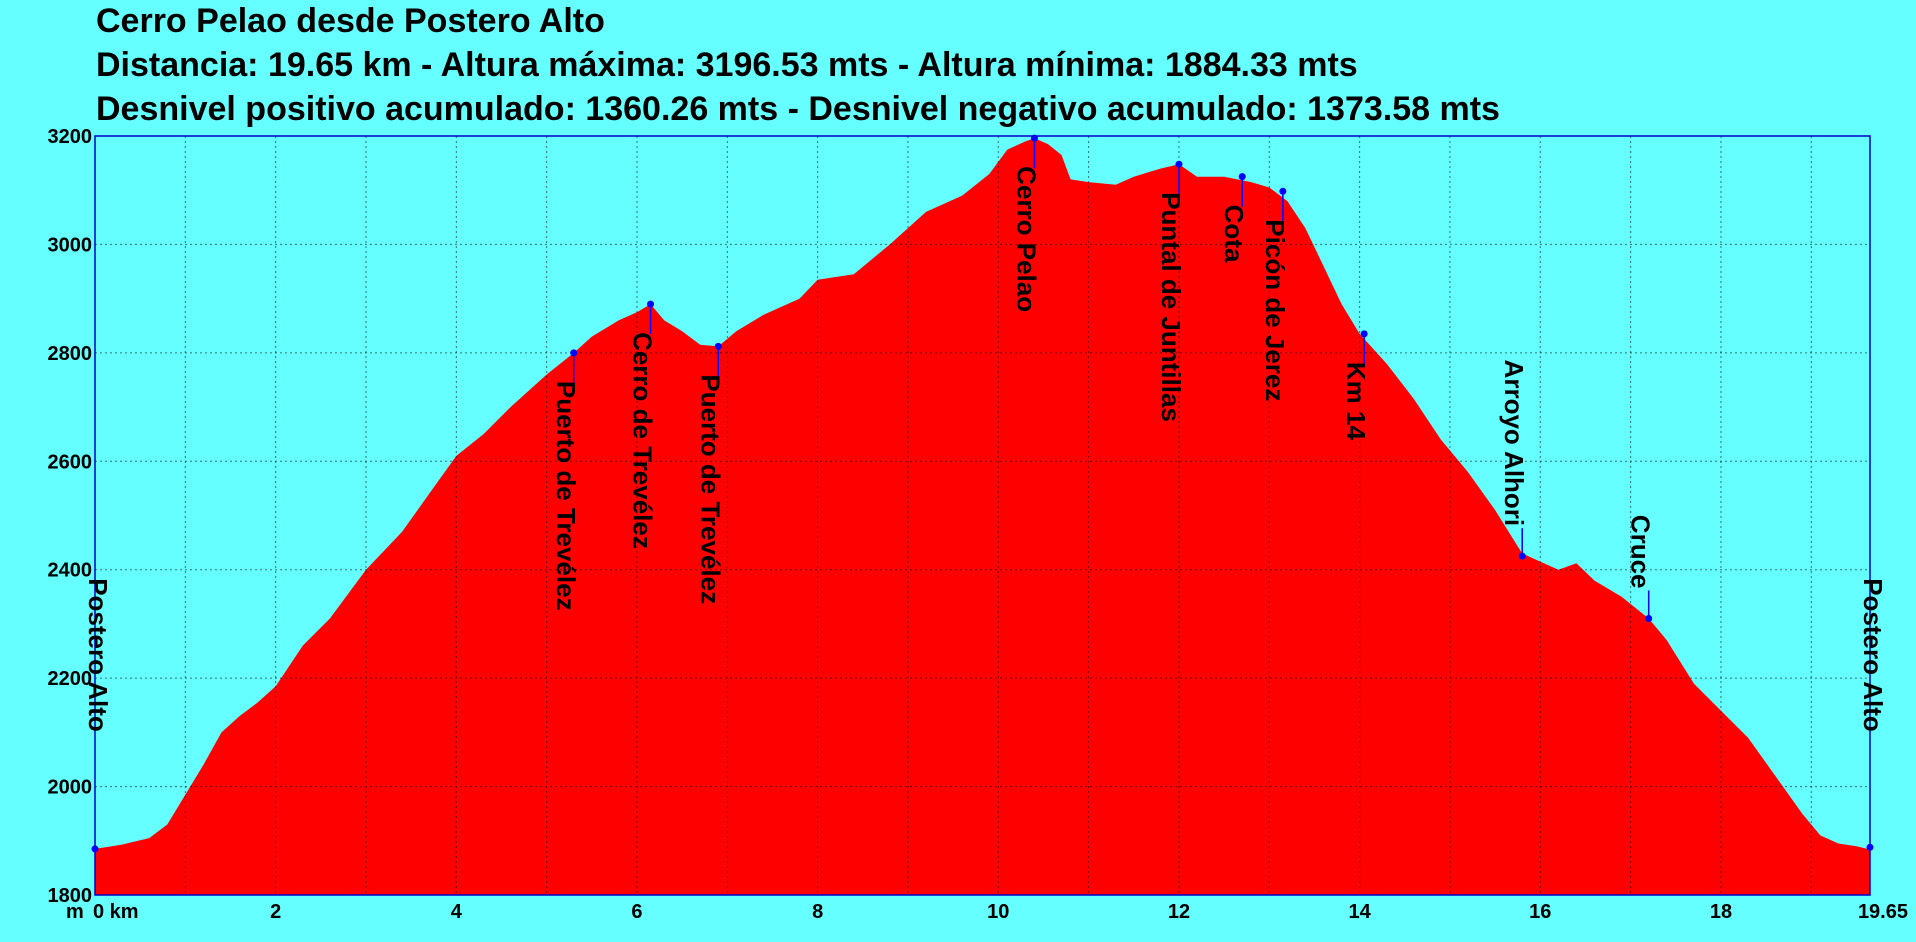 The width and height of the screenshot is (1916, 942). What do you see at coordinates (70, 788) in the screenshot?
I see `y-tick-label: 2000` at bounding box center [70, 788].